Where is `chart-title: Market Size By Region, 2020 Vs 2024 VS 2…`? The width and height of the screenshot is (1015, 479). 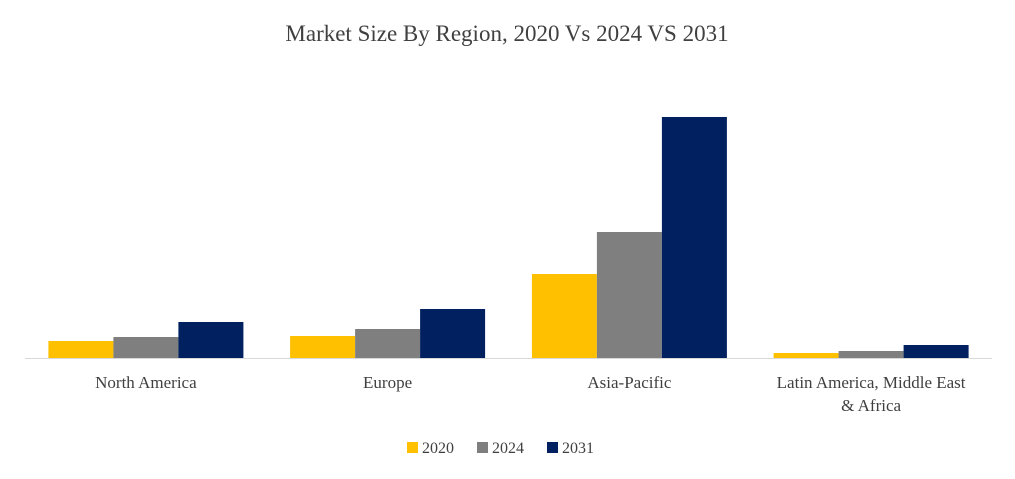 chart-title: Market Size By Region, 2020 Vs 2024 VS 2… is located at coordinates (506, 33).